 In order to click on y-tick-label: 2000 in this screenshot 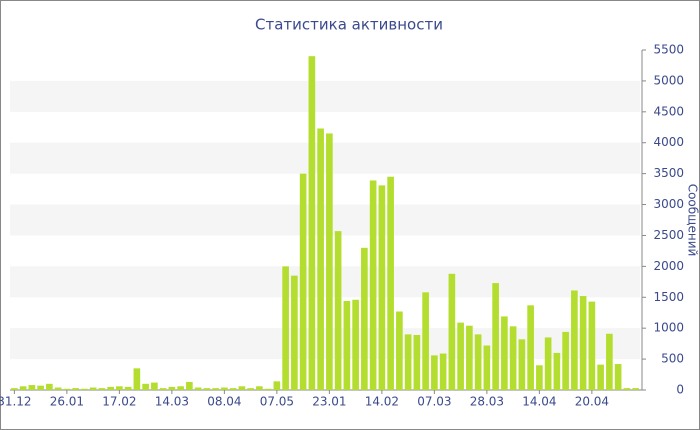, I will do `click(668, 266)`.